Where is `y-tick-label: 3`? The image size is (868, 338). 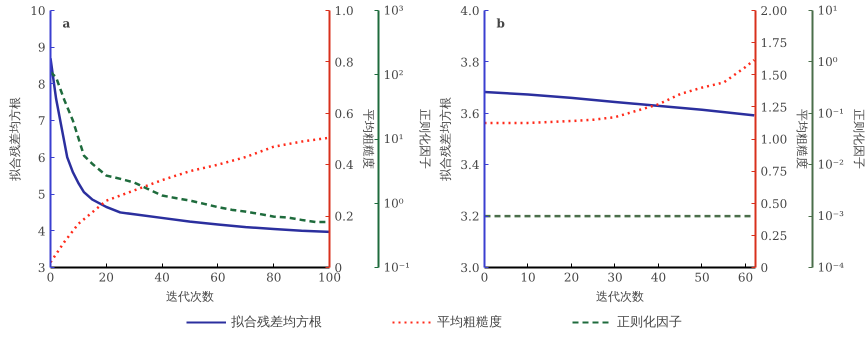 y-tick-label: 3 is located at coordinates (42, 268).